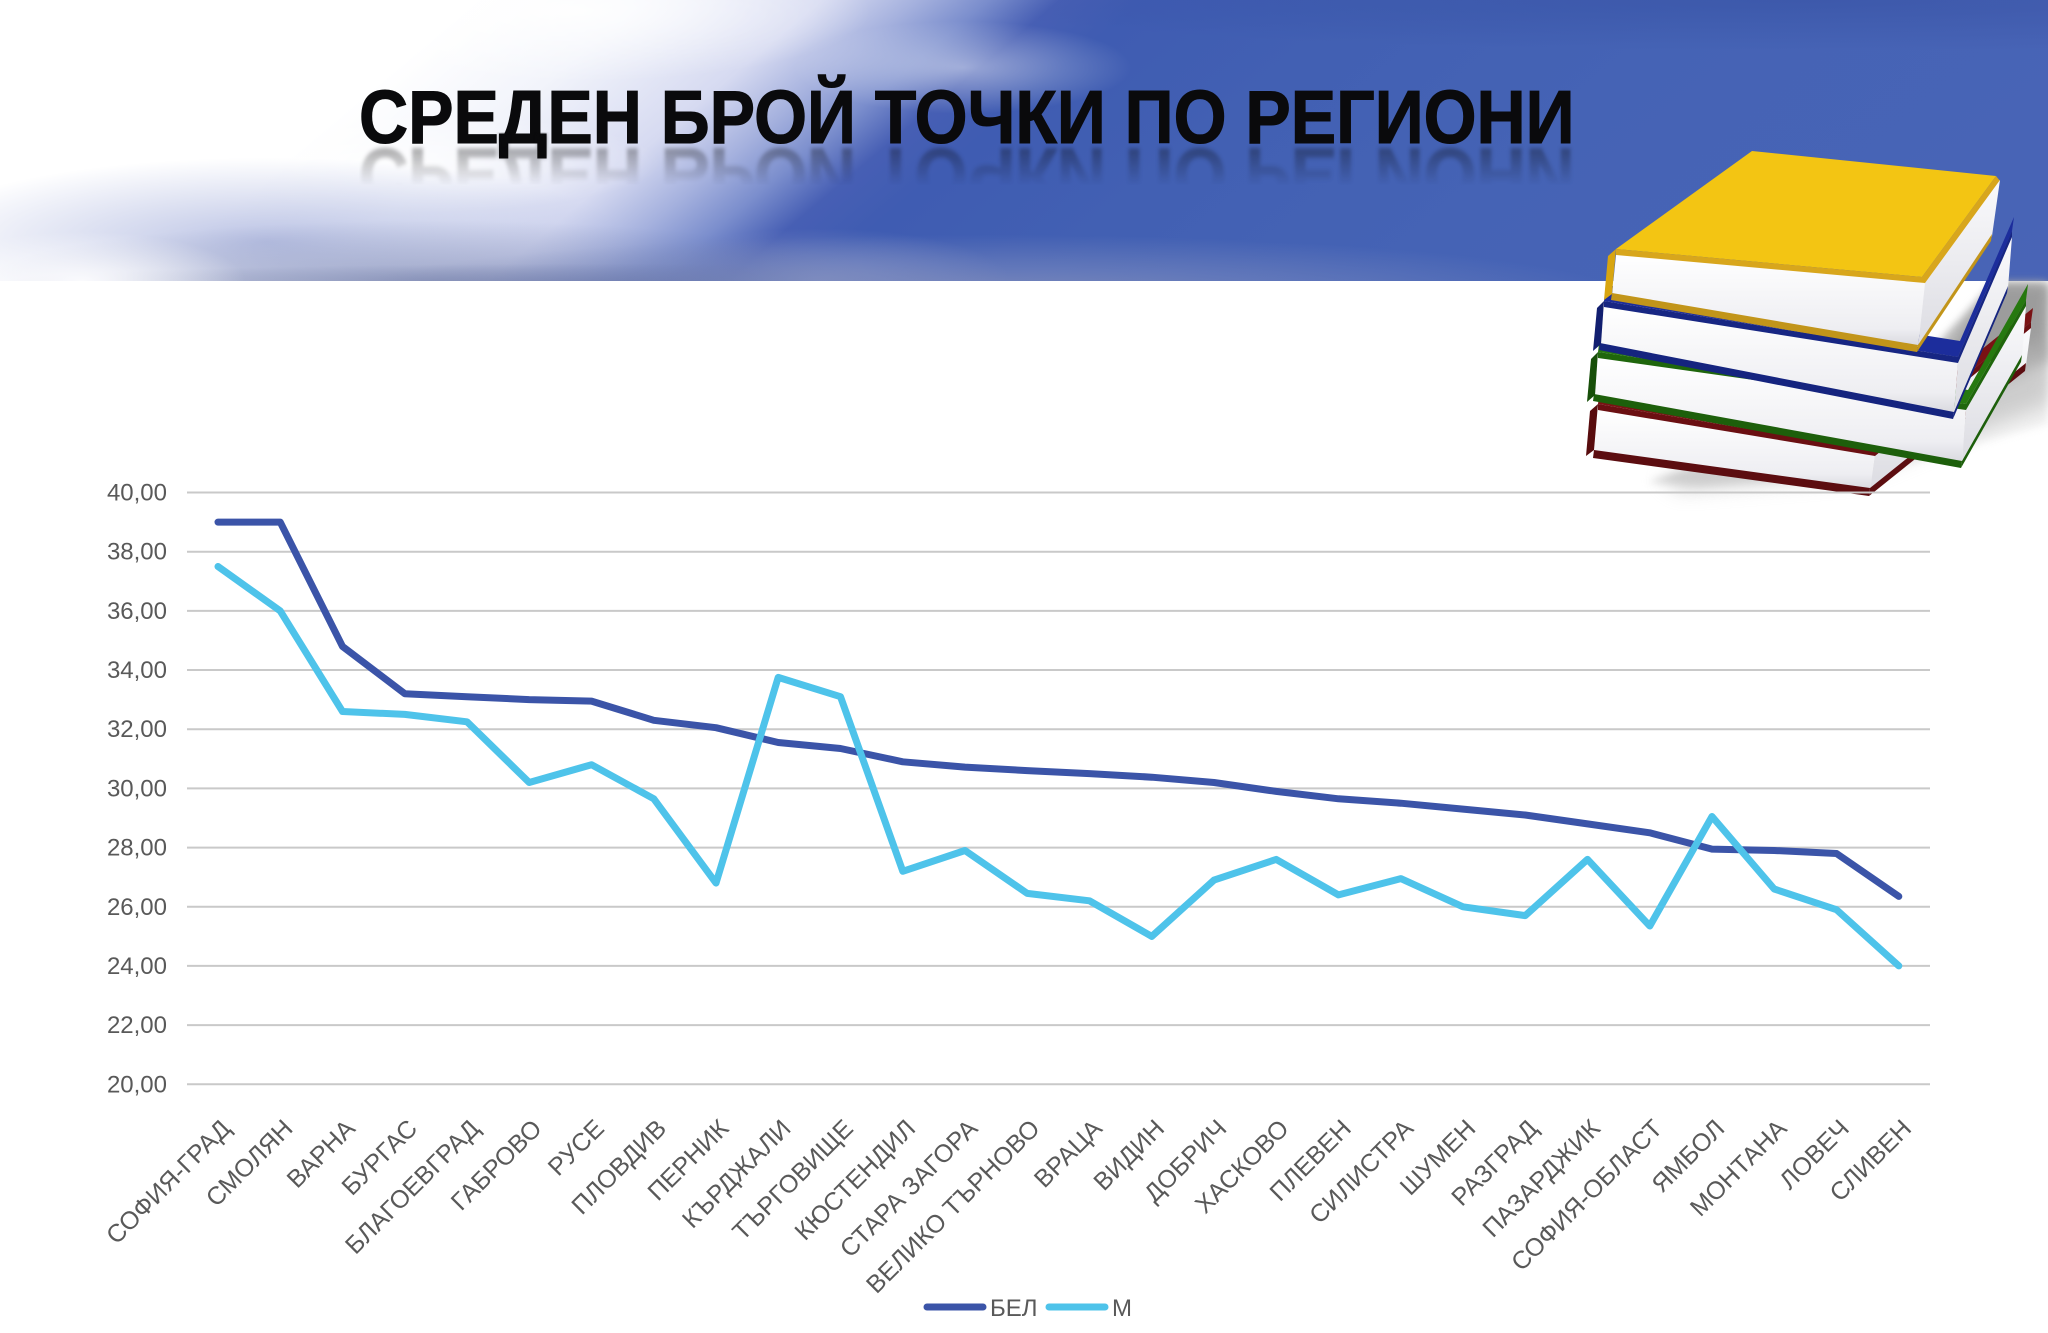  What do you see at coordinates (137, 907) in the screenshot?
I see `svg-text: 26,00` at bounding box center [137, 907].